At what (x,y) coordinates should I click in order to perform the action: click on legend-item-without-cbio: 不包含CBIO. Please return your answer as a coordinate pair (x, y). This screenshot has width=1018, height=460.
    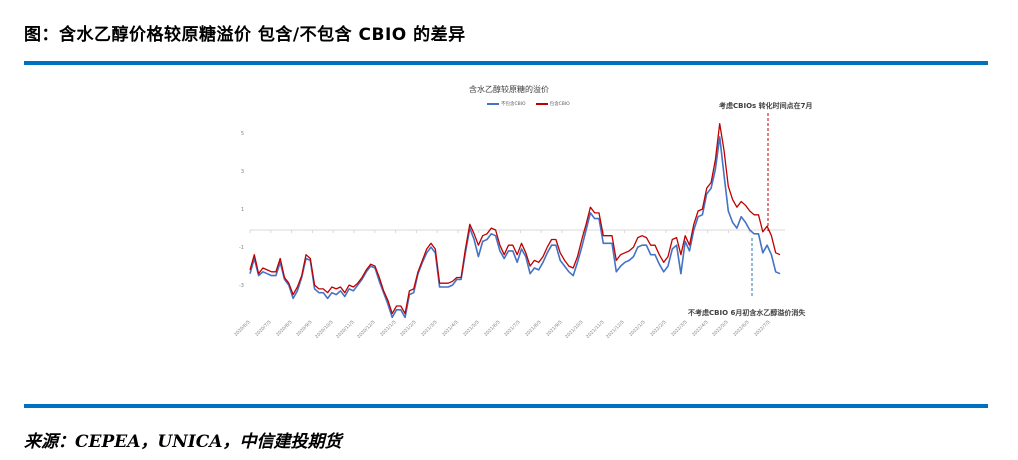
    Looking at the image, I should click on (506, 104).